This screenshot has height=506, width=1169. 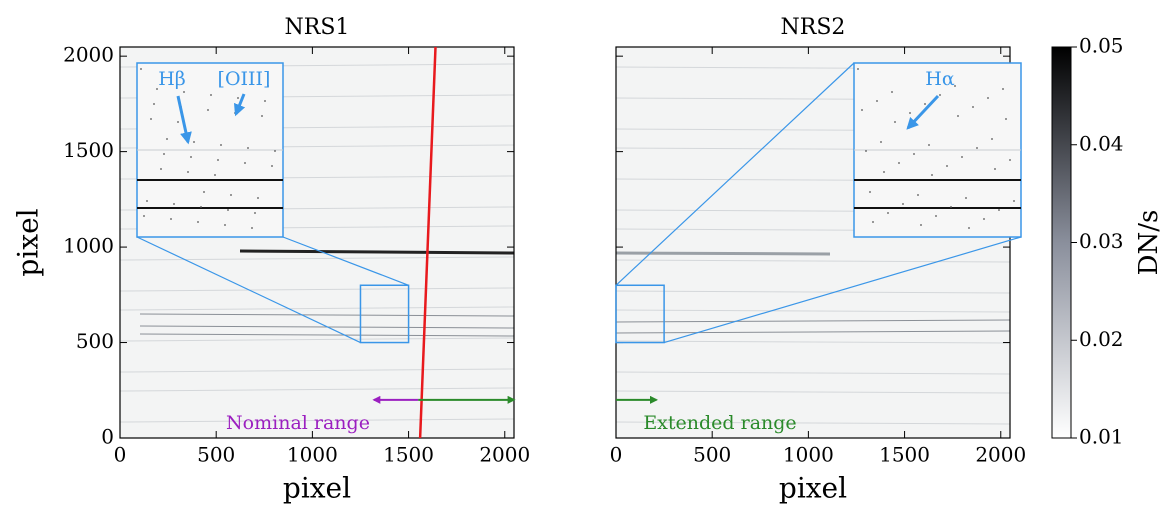 I want to click on colorbar-tick-label: 0.02, so click(x=1101, y=339).